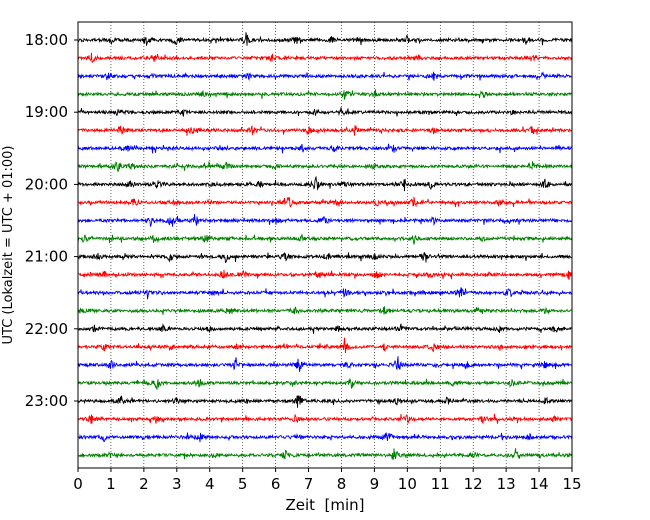 The width and height of the screenshot is (650, 520). Describe the element at coordinates (325, 257) in the screenshot. I see `trace-row-21:00` at that location.